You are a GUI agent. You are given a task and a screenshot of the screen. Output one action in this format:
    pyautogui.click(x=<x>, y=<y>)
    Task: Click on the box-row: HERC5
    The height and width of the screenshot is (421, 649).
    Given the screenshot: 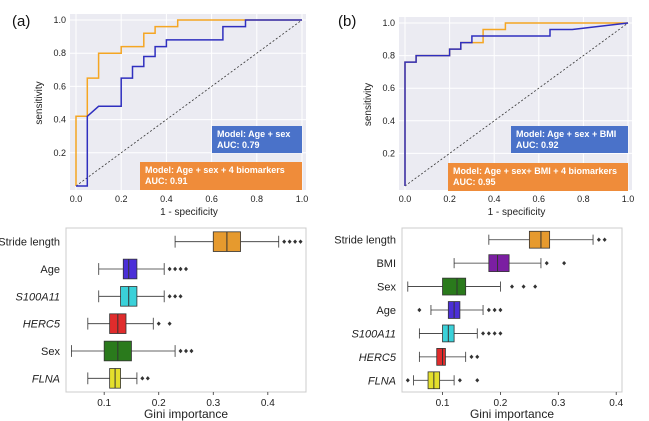 What is the action you would take?
    pyautogui.click(x=419, y=357)
    